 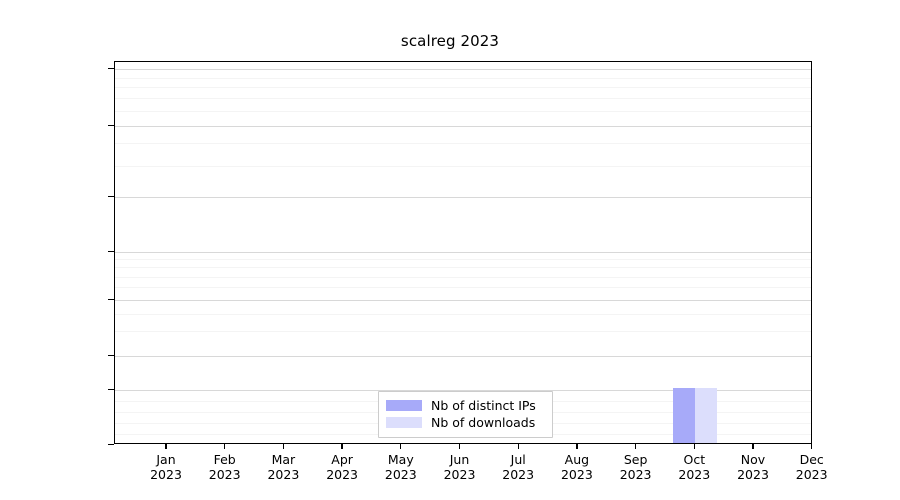 I want to click on x-tick-label: Dec 2023, so click(x=812, y=467).